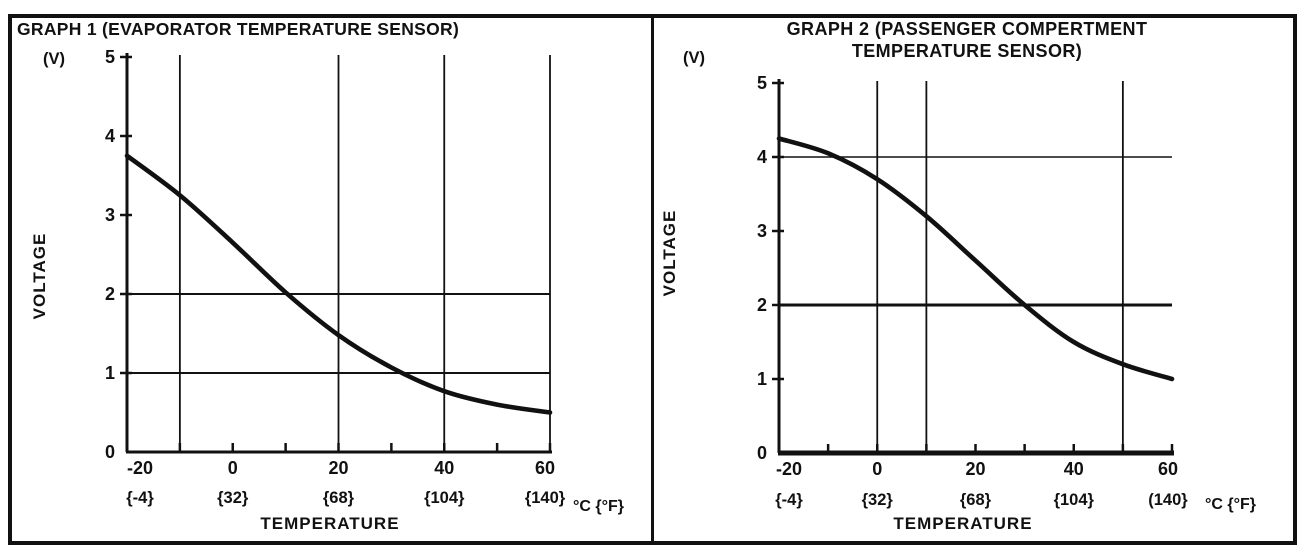 Image resolution: width=1310 pixels, height=558 pixels. Describe the element at coordinates (762, 231) in the screenshot. I see `graph2-y-tick-label: 3` at that location.